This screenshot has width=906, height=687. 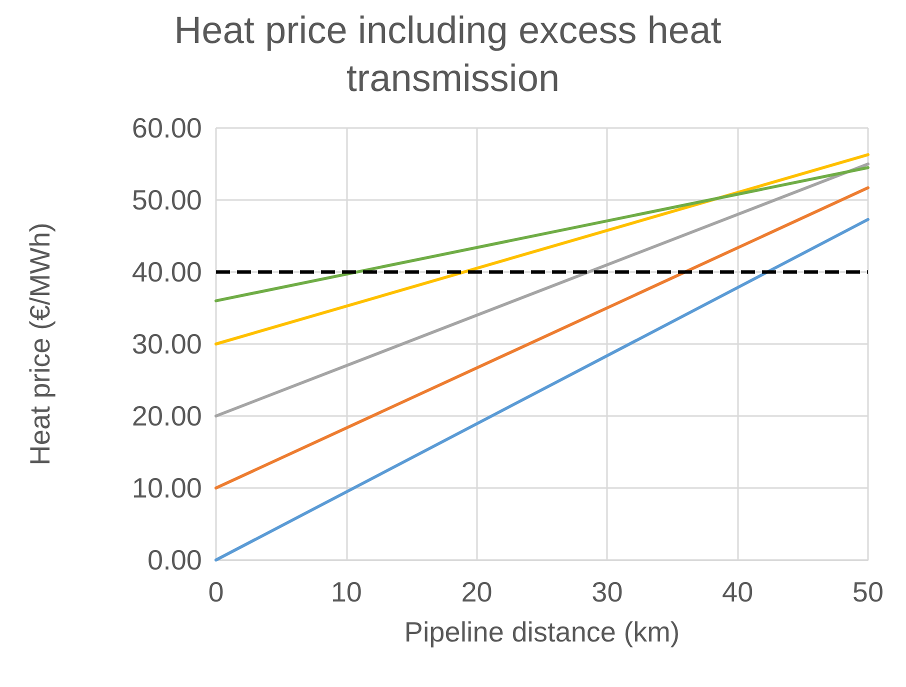 I want to click on y-tick-label: 60.00, so click(x=167, y=128).